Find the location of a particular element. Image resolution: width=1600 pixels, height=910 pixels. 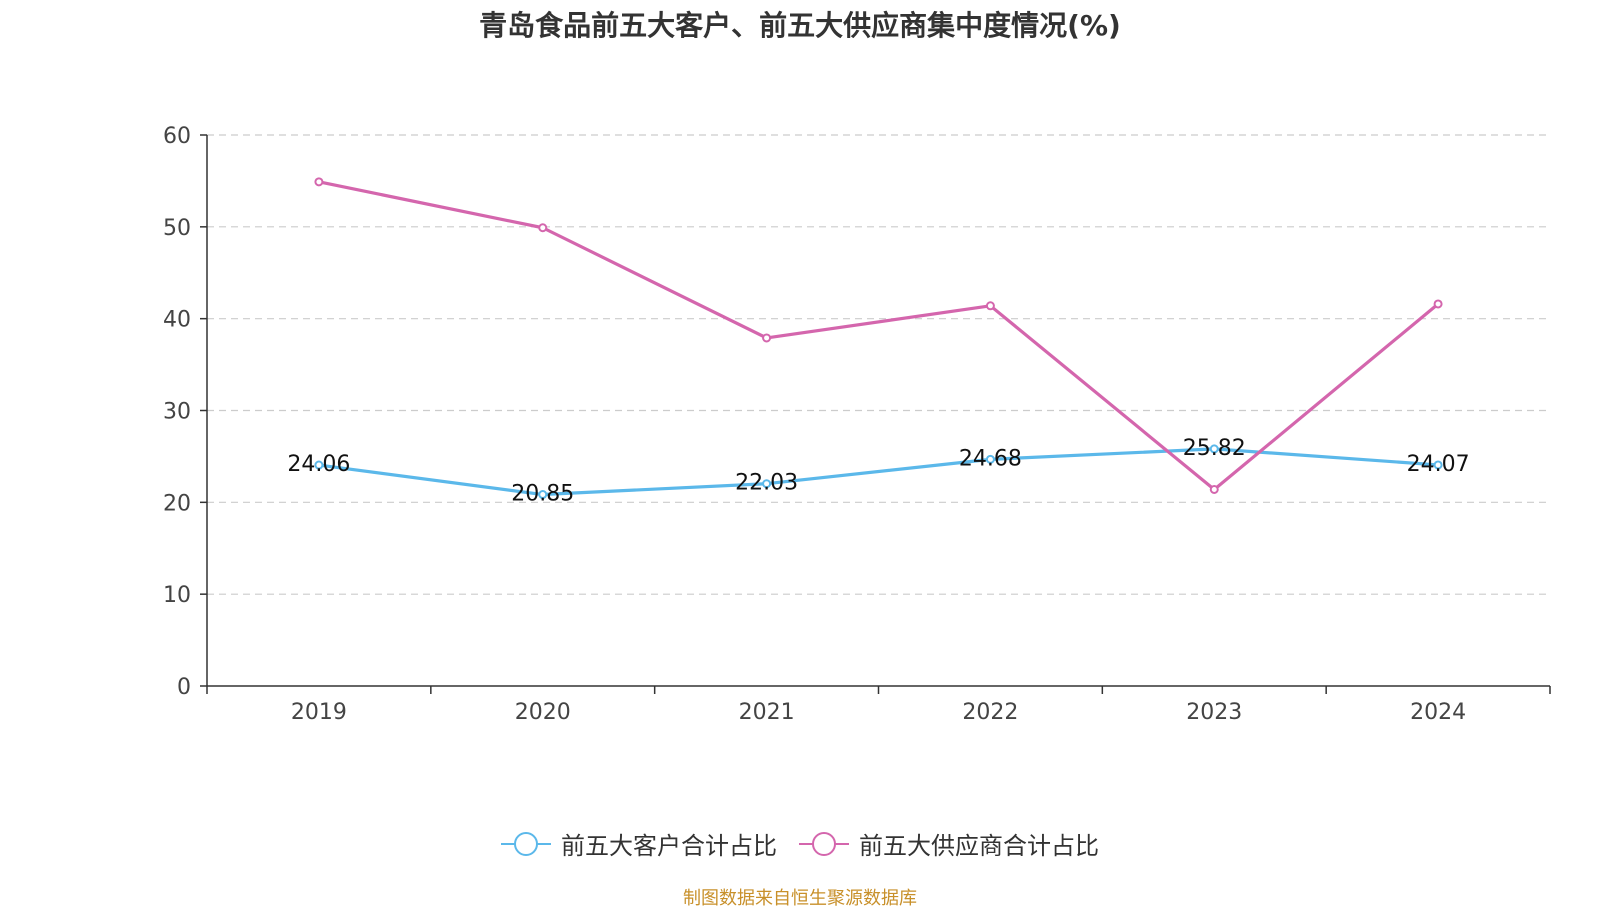

data-label: 24.06 is located at coordinates (318, 464).